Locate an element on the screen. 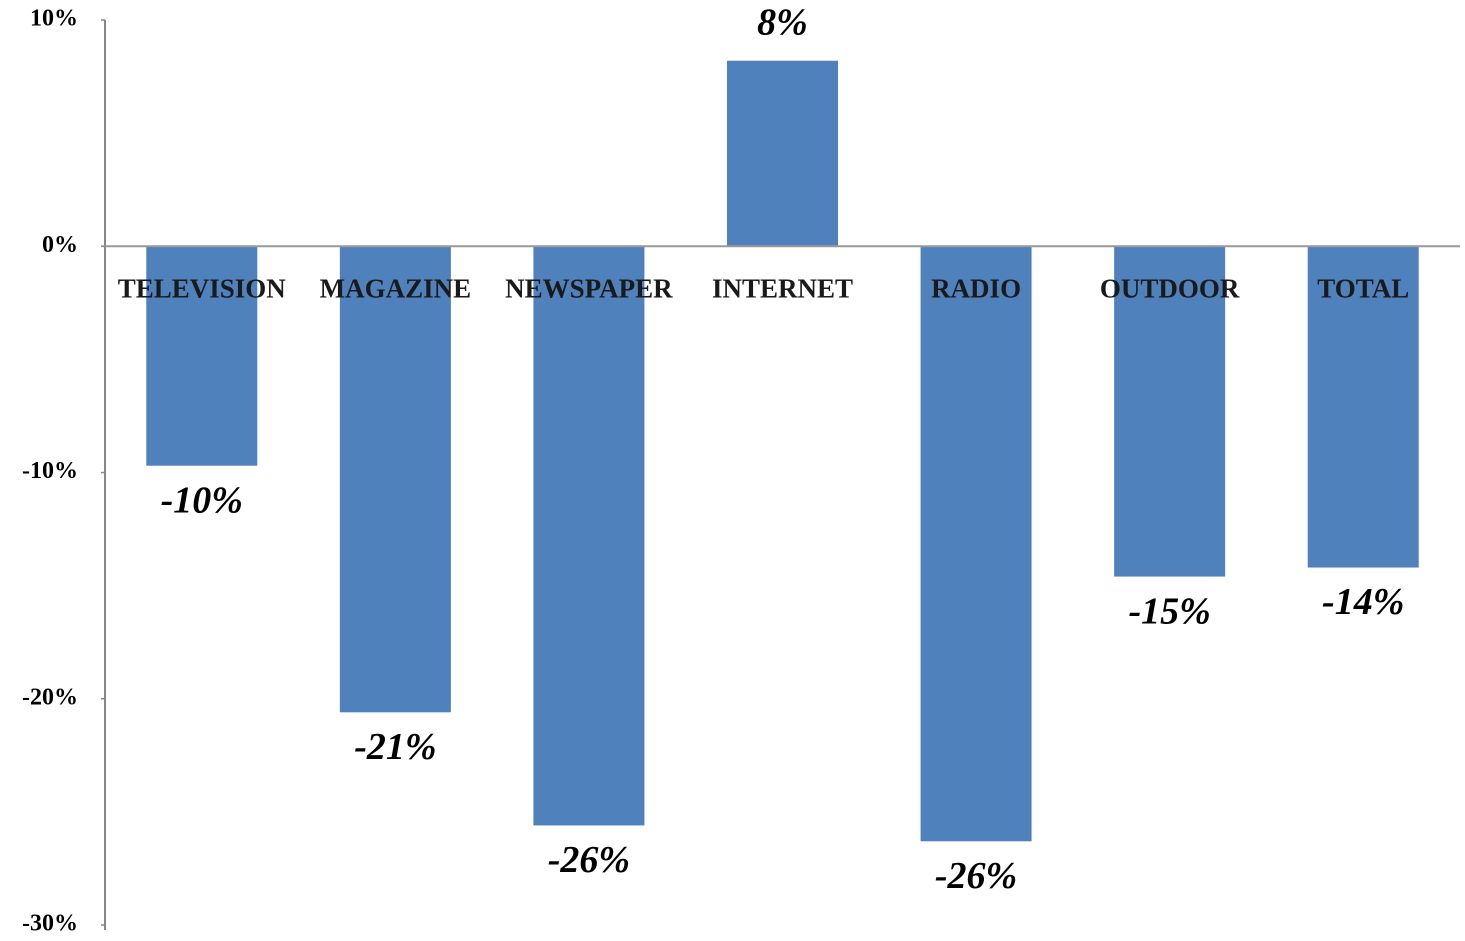 The height and width of the screenshot is (941, 1465). y-tick-label: 10% is located at coordinates (54, 19).